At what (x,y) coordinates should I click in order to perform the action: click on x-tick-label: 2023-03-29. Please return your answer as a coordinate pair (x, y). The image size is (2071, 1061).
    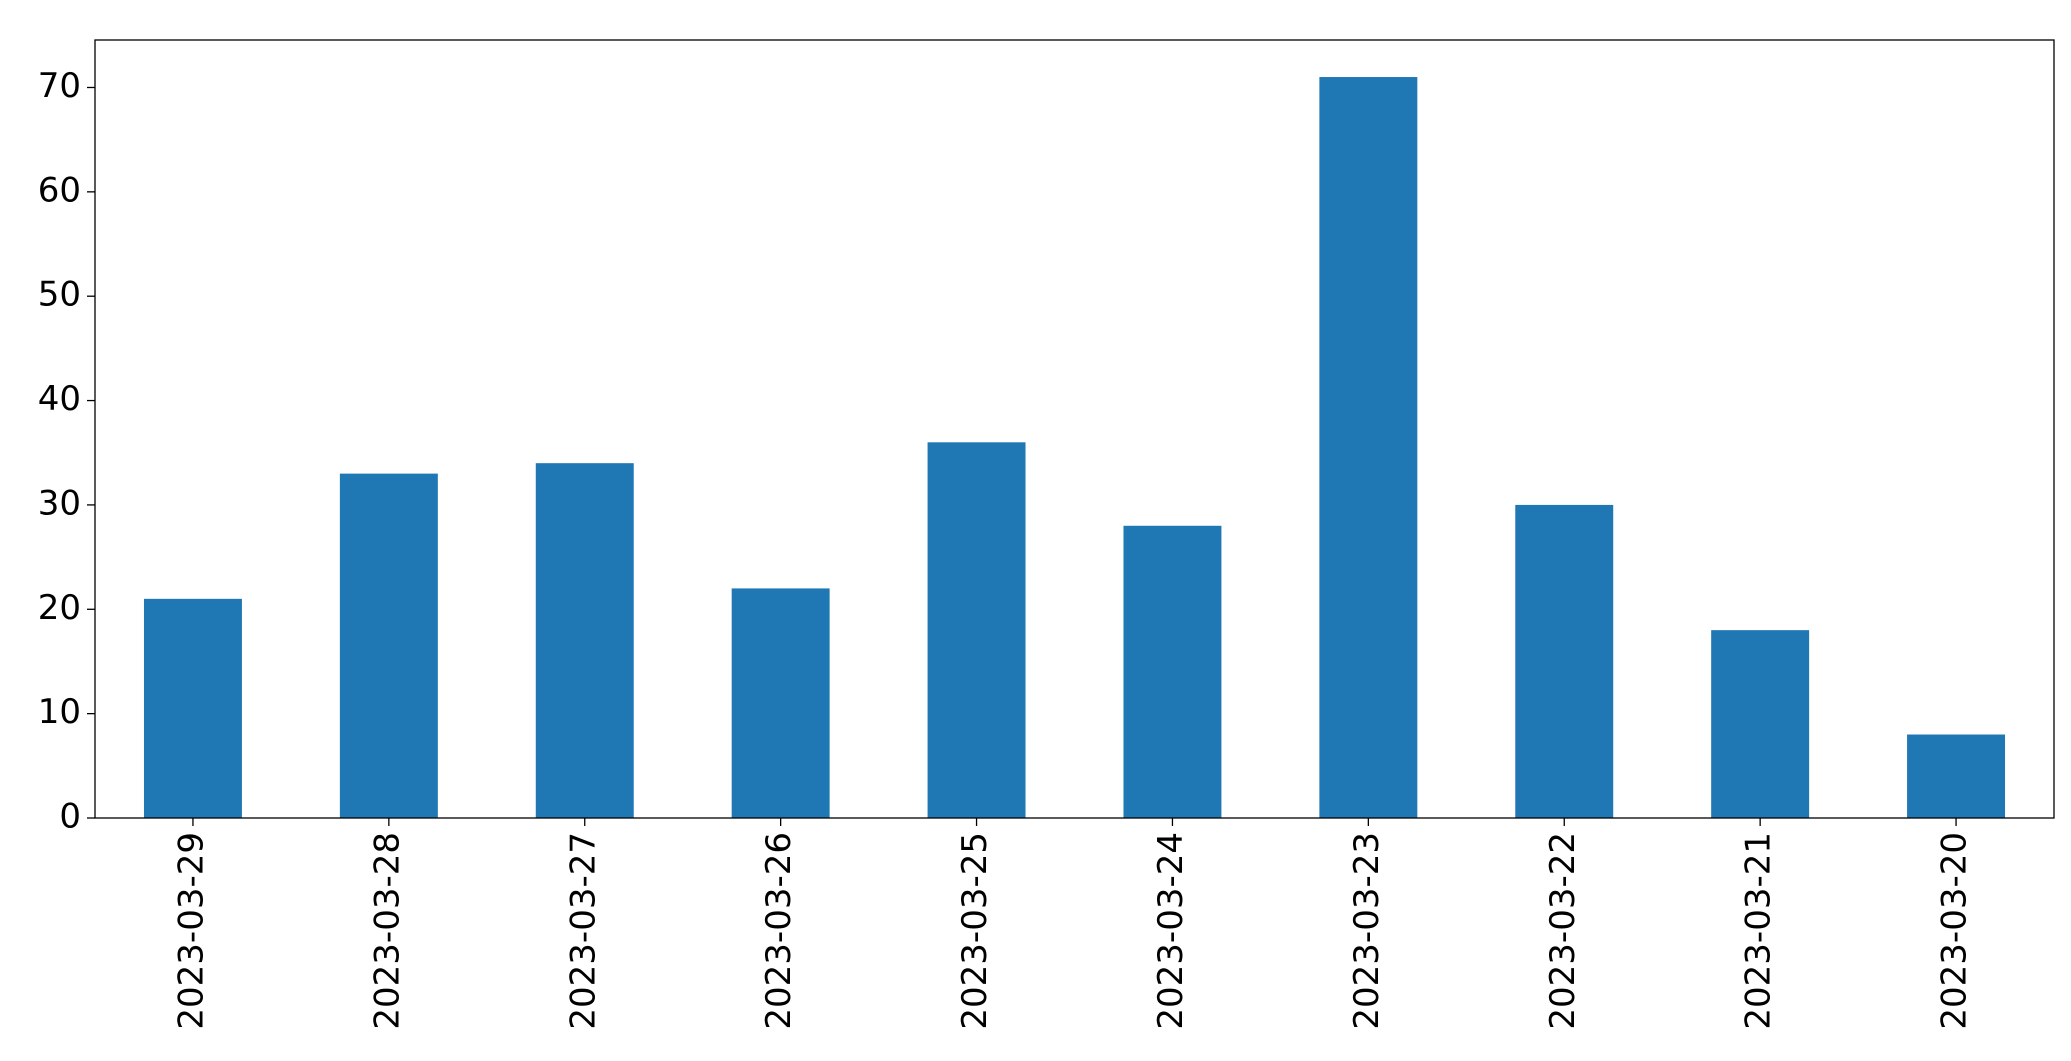
    Looking at the image, I should click on (191, 931).